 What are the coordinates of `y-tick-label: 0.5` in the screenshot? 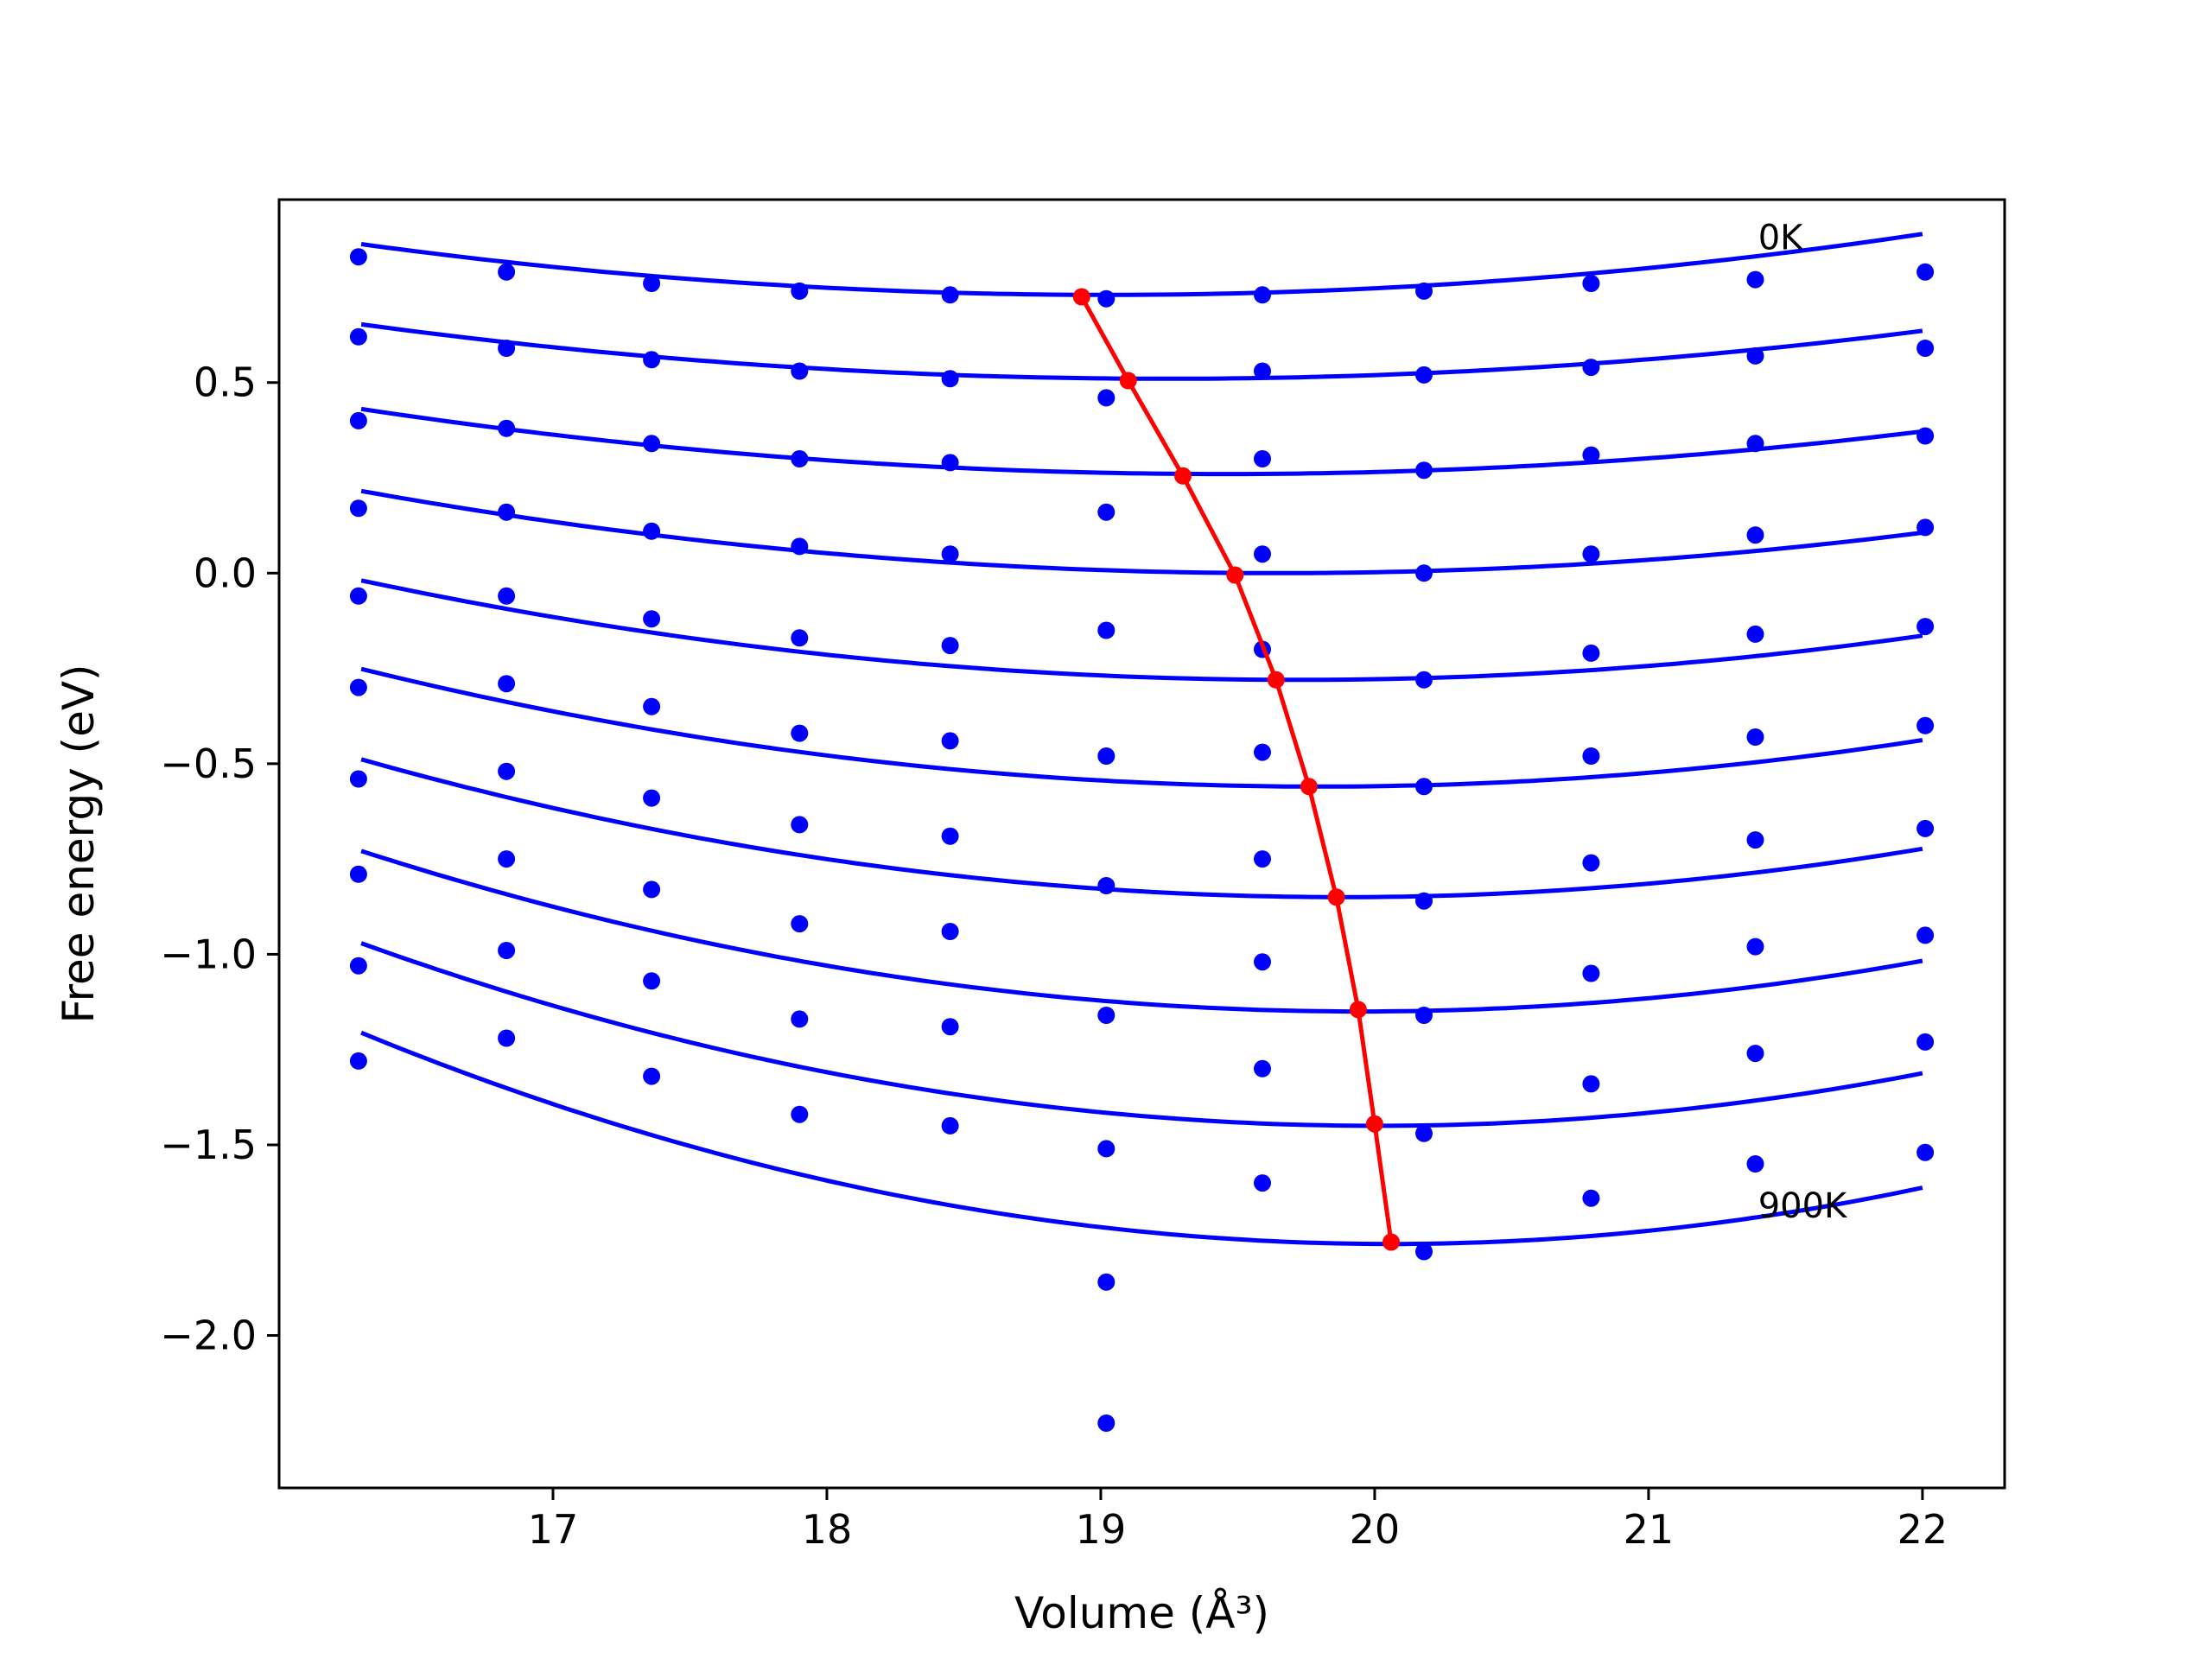 It's located at (225, 382).